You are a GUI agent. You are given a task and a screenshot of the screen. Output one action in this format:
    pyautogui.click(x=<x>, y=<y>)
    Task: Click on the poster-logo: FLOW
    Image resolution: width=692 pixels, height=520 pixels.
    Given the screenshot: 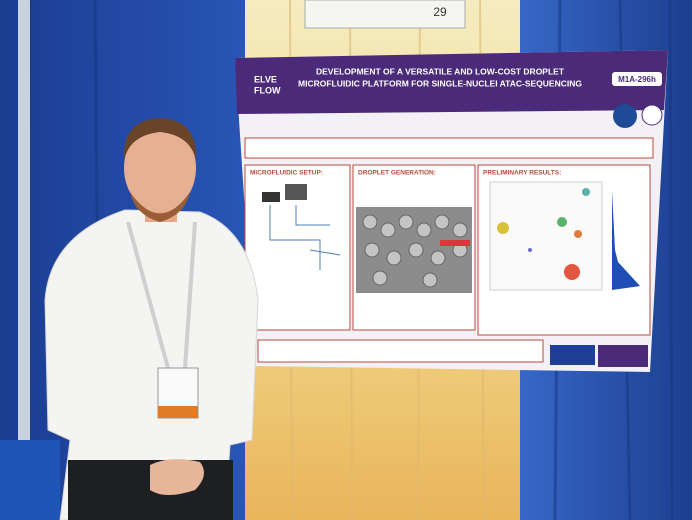 What is the action you would take?
    pyautogui.click(x=267, y=90)
    